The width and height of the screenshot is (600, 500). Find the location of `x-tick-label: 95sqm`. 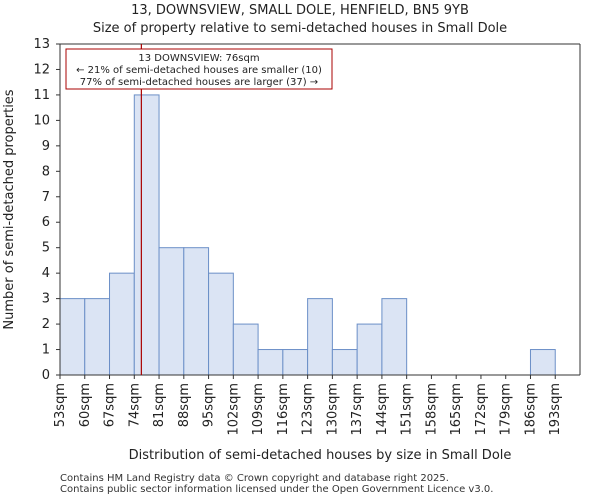

x-tick-label: 95sqm is located at coordinates (209, 405).